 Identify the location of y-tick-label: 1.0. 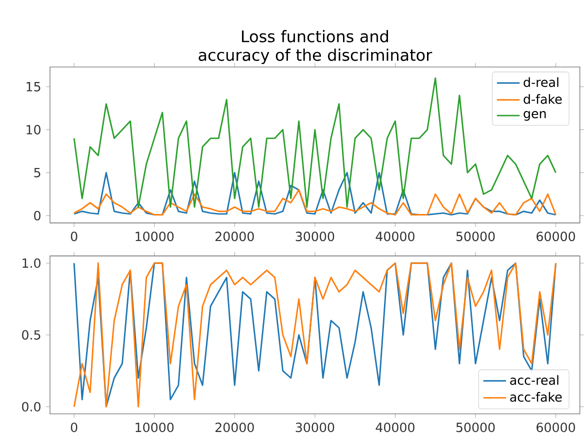
(31, 263).